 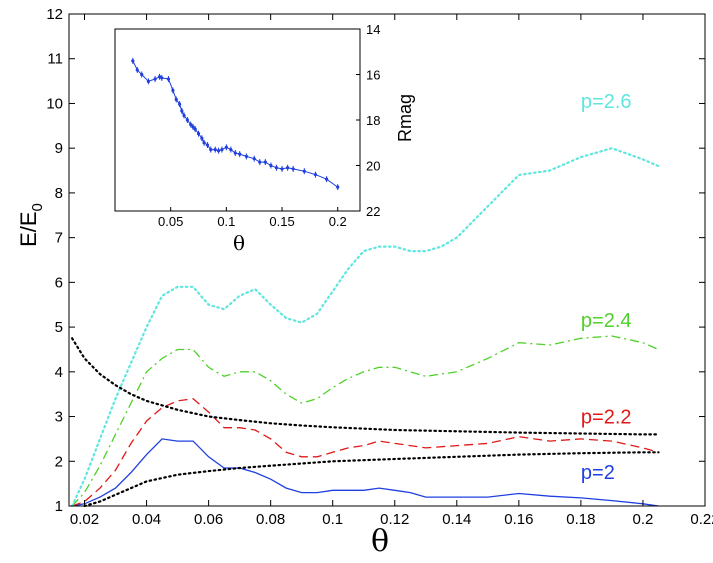 What do you see at coordinates (235, 124) in the screenshot?
I see `inset-series-group` at bounding box center [235, 124].